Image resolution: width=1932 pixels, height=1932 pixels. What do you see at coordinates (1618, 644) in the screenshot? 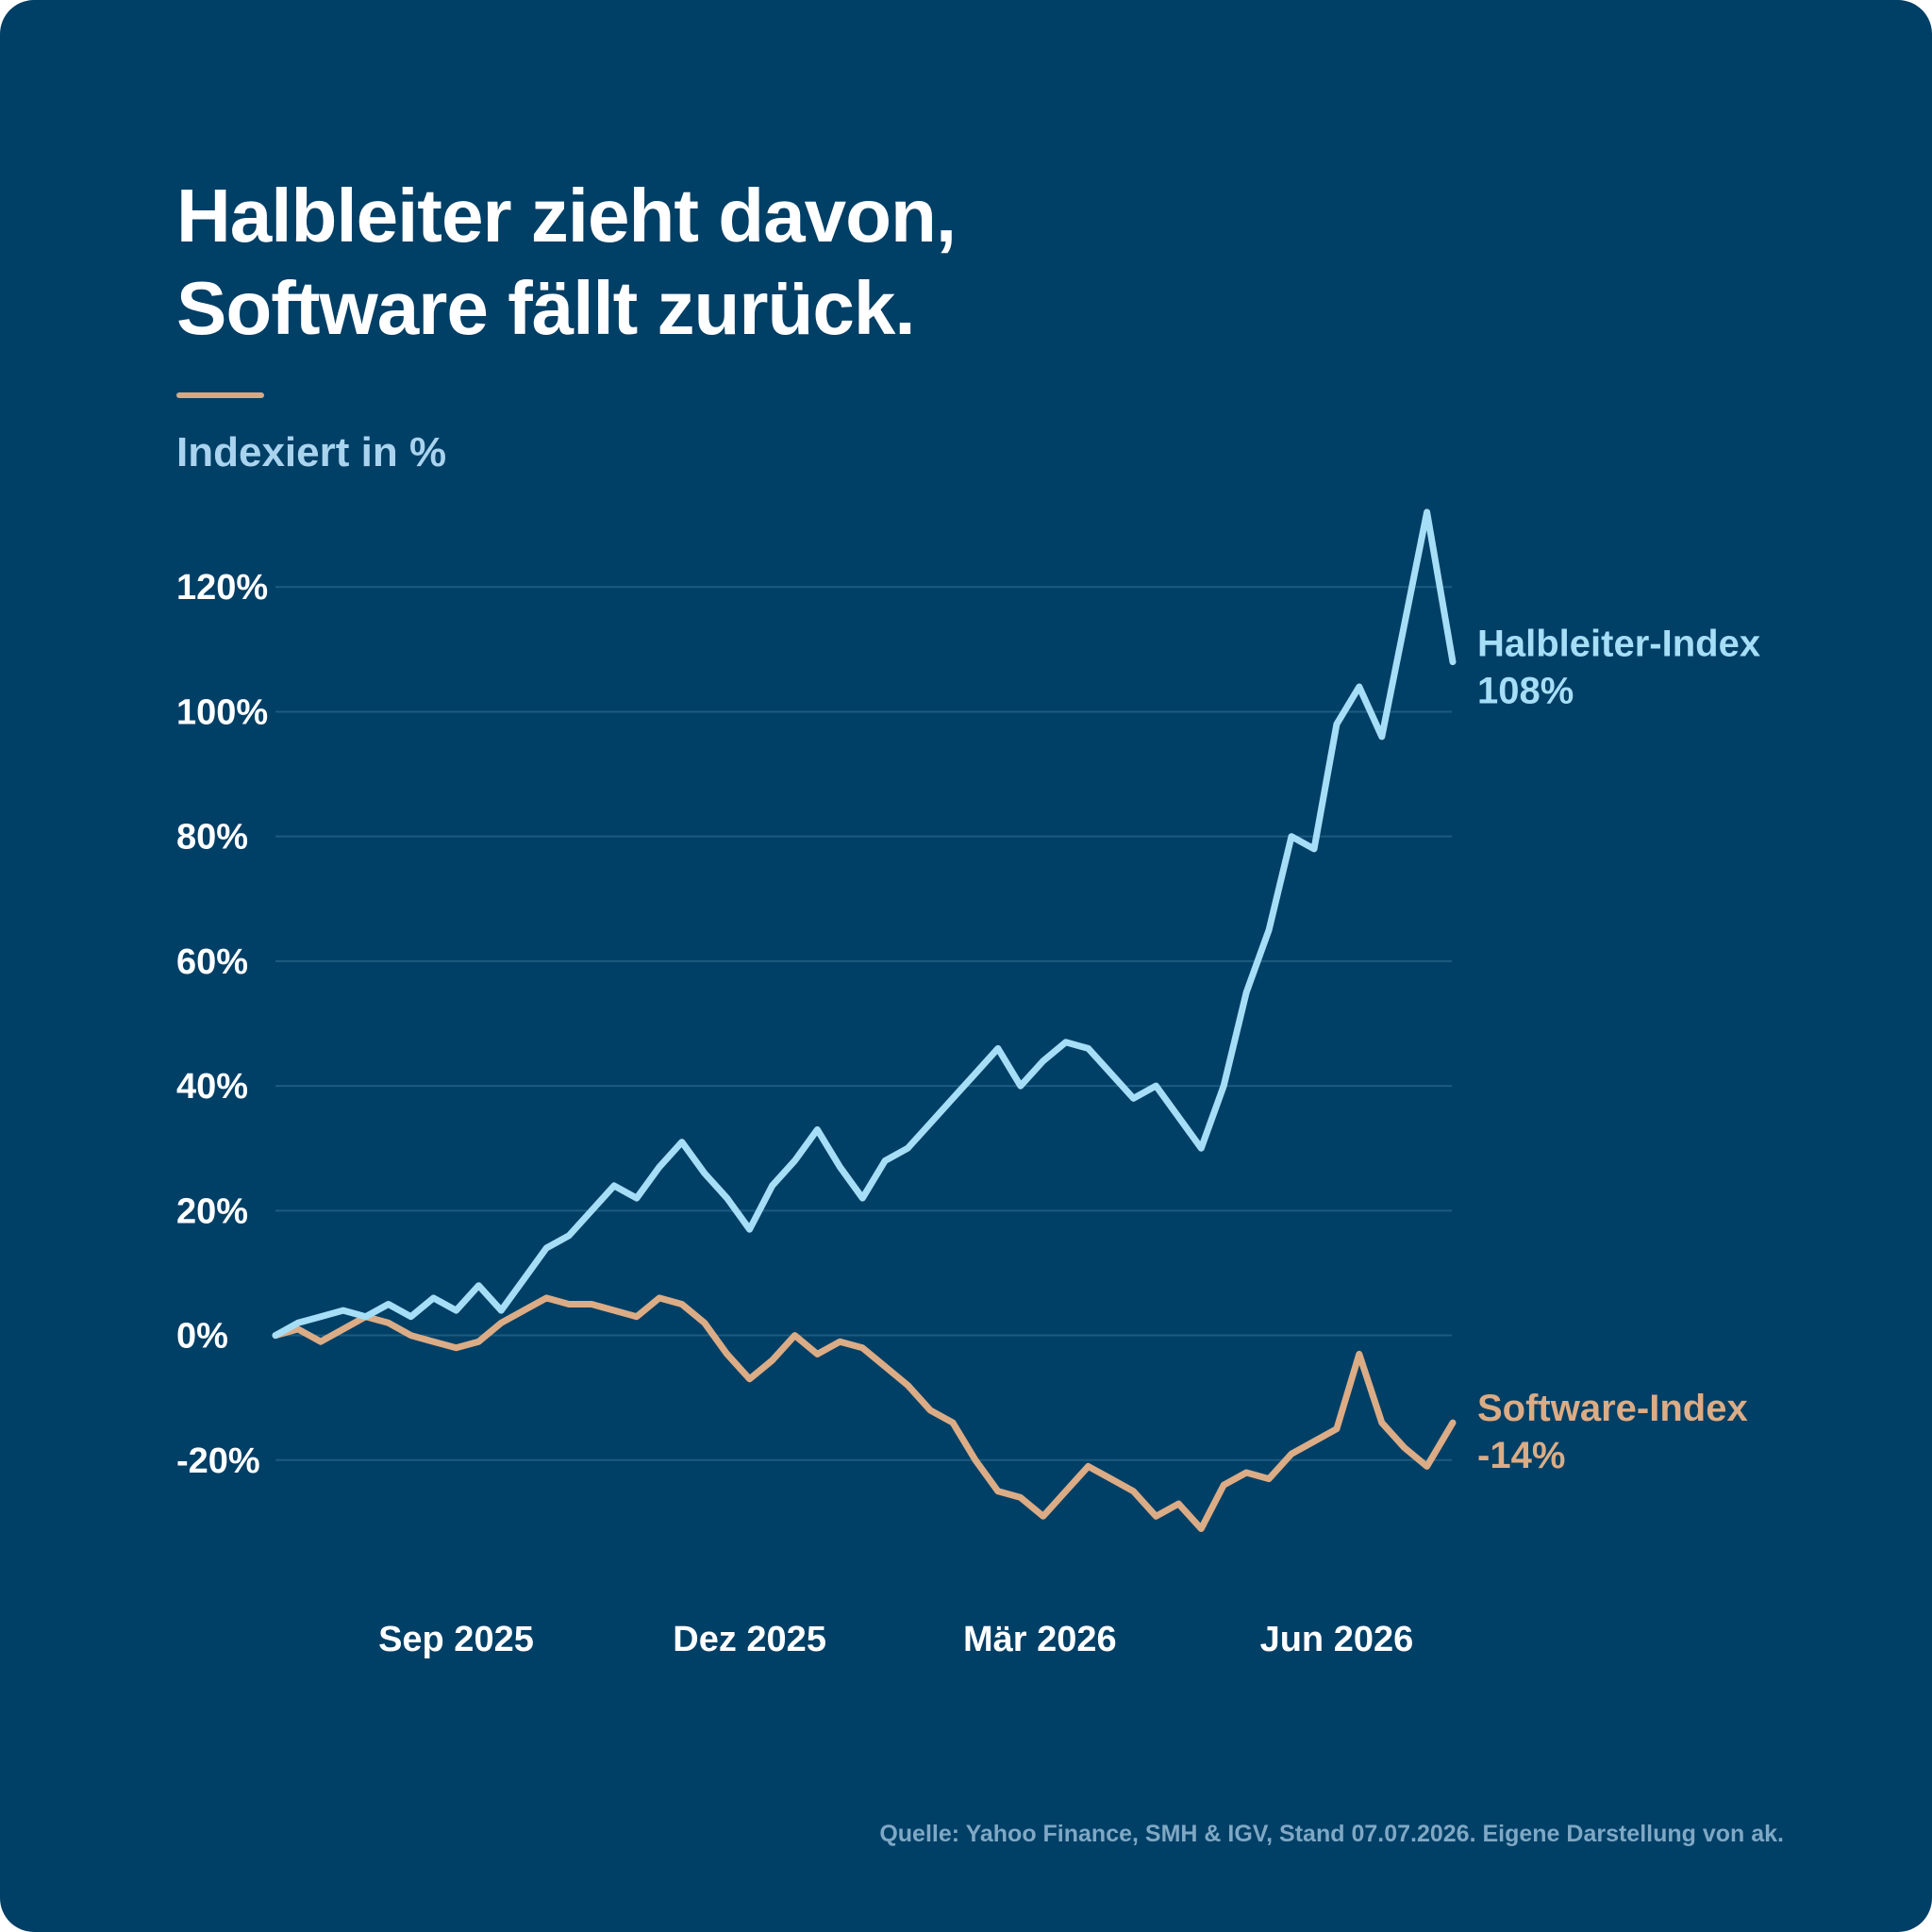
I see `semiconductor-series-name: Halbleiter-Index` at bounding box center [1618, 644].